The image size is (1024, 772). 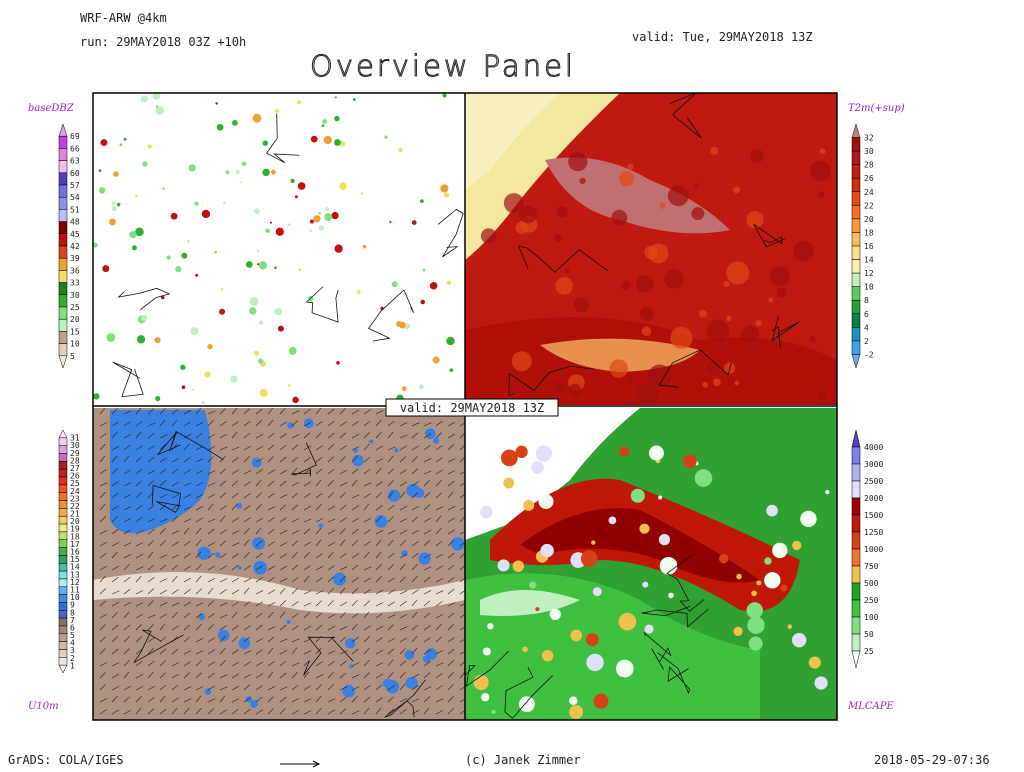 I want to click on valid-label: valid: Tue, 29MAY2018 13Z, so click(x=722, y=37).